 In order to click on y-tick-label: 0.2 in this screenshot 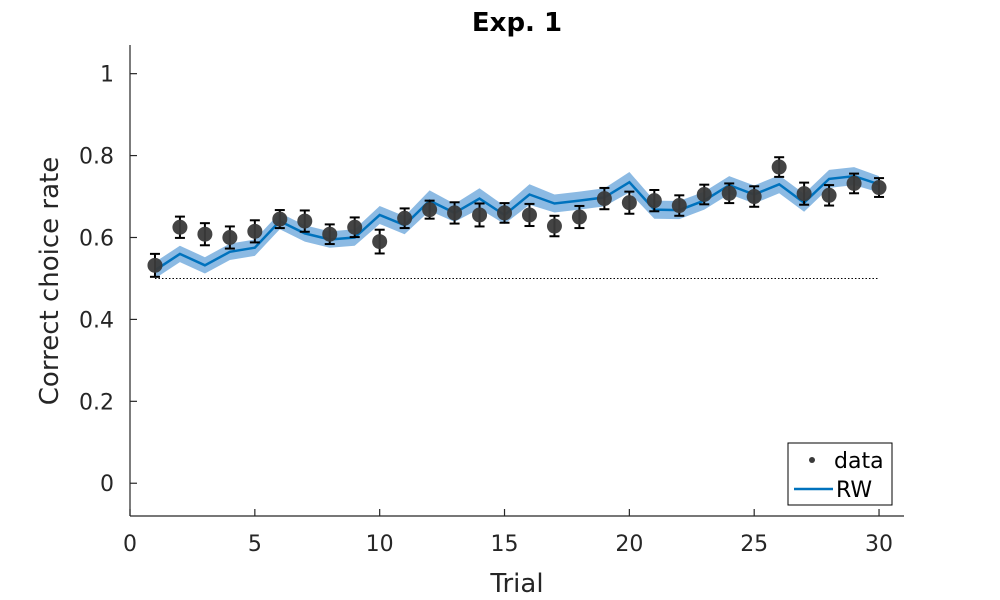, I will do `click(96, 402)`.